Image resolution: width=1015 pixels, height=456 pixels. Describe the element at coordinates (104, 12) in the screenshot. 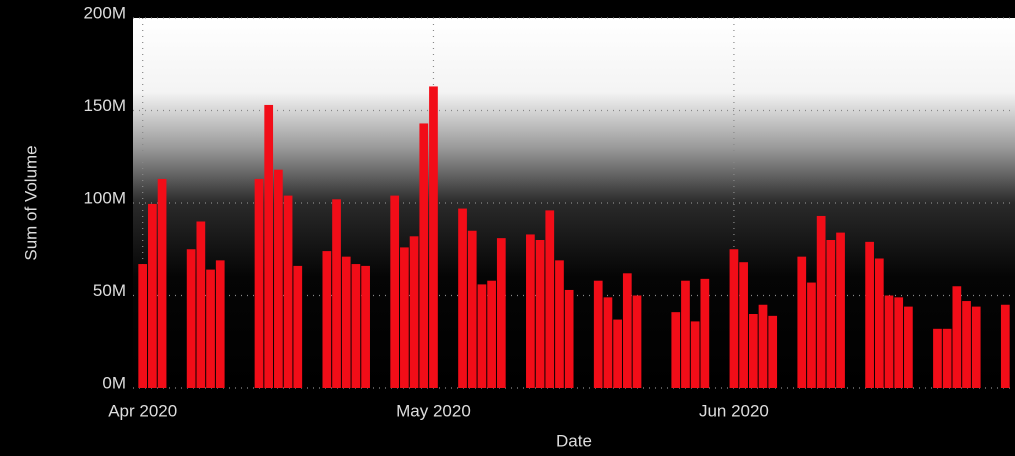

I see `y-tick-label: 200M` at that location.